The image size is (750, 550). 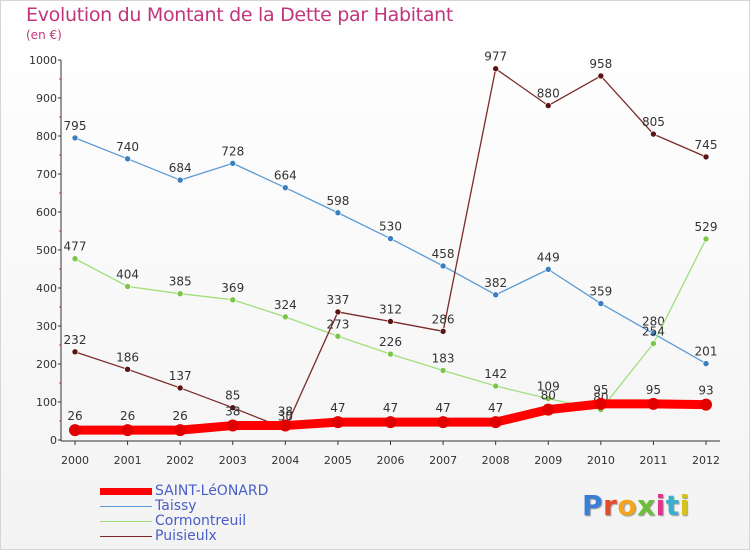 I want to click on data-label-taissy: 664, so click(x=285, y=176).